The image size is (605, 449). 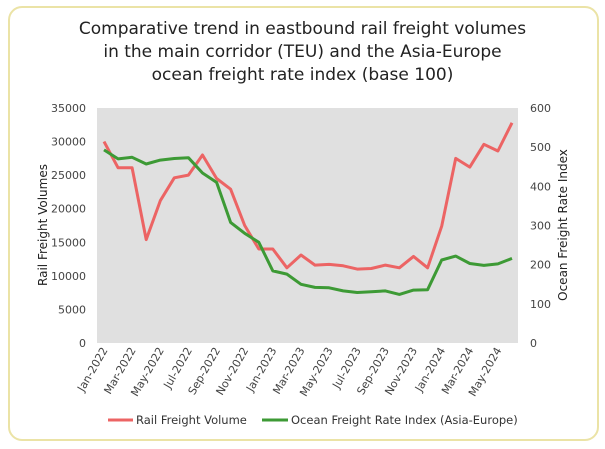 I want to click on y2-tick-label: 400, so click(x=540, y=186).